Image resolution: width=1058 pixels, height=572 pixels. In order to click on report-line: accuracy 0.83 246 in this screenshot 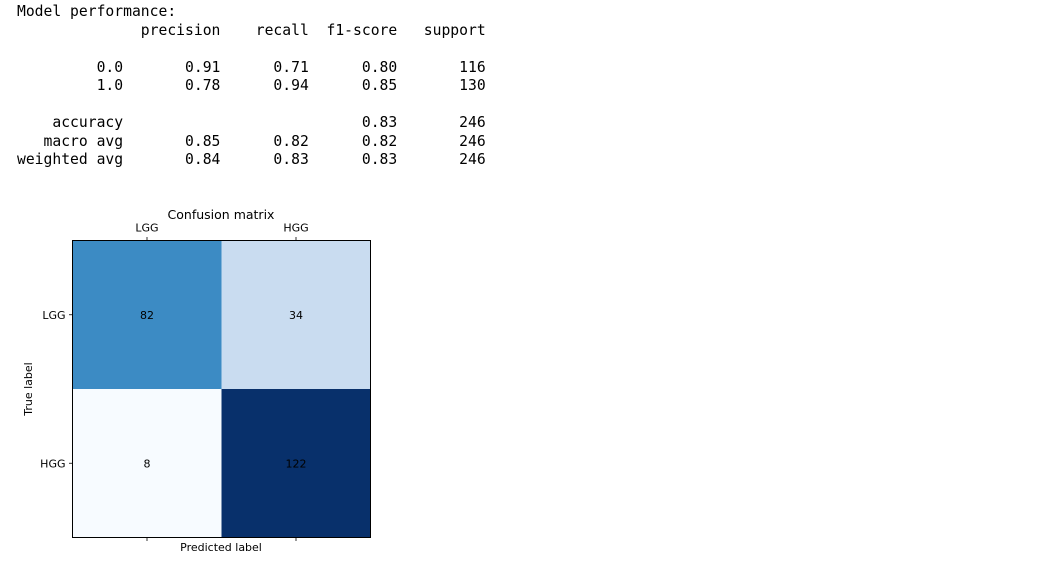, I will do `click(251, 122)`.